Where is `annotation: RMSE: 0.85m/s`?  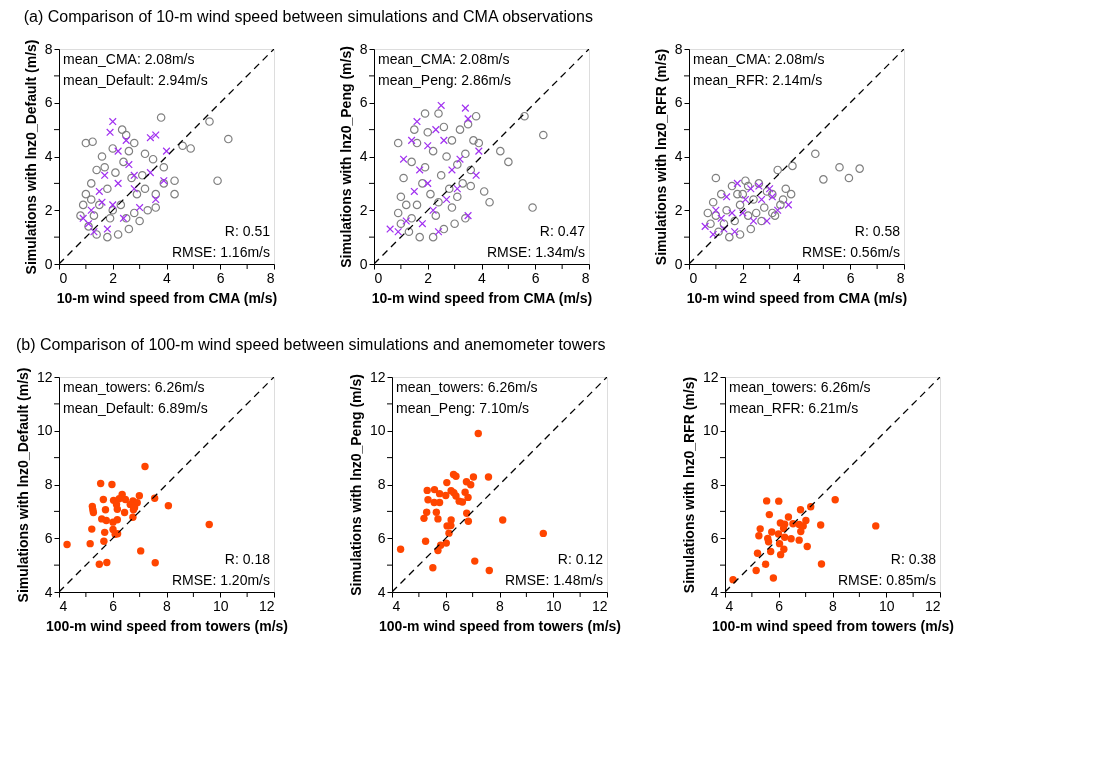
annotation: RMSE: 0.85m/s is located at coordinates (886, 580).